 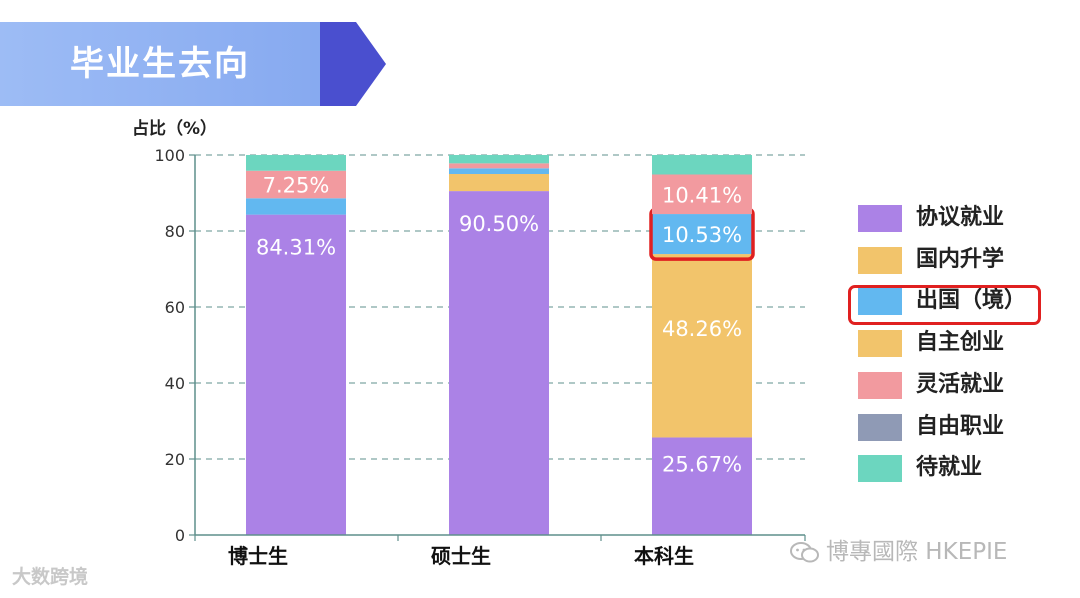 I want to click on legend-label: 自由职业, so click(x=960, y=426).